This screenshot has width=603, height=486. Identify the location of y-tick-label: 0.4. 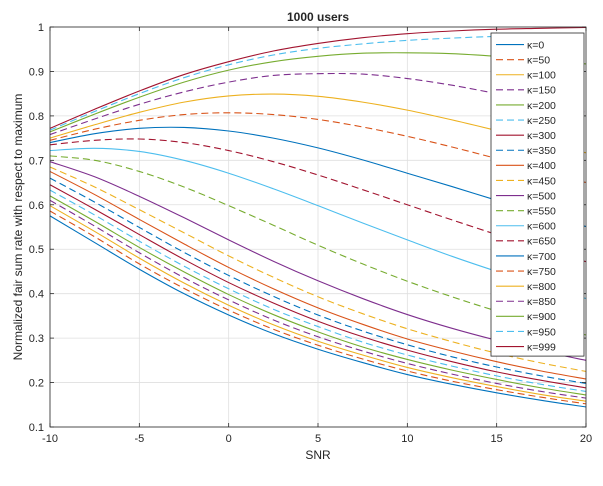
(36, 295).